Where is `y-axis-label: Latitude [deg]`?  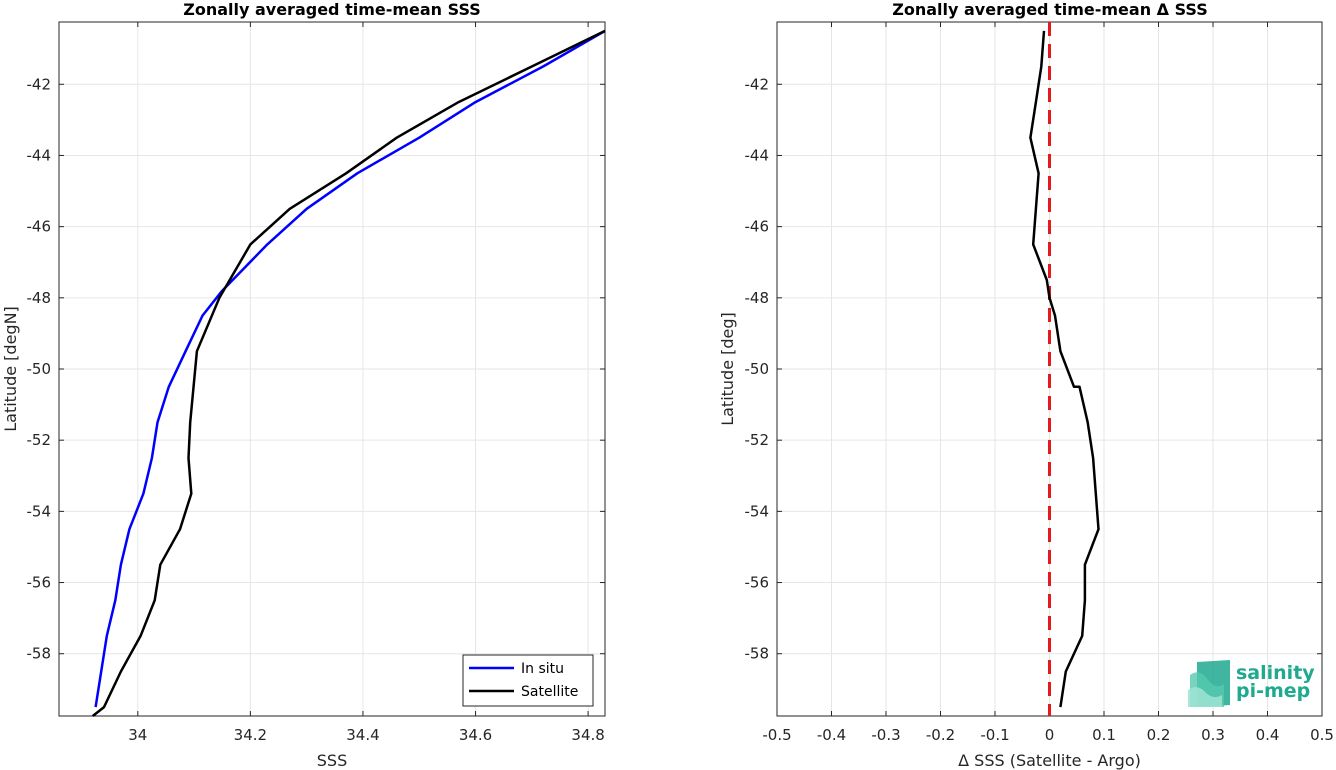 y-axis-label: Latitude [deg] is located at coordinates (727, 369).